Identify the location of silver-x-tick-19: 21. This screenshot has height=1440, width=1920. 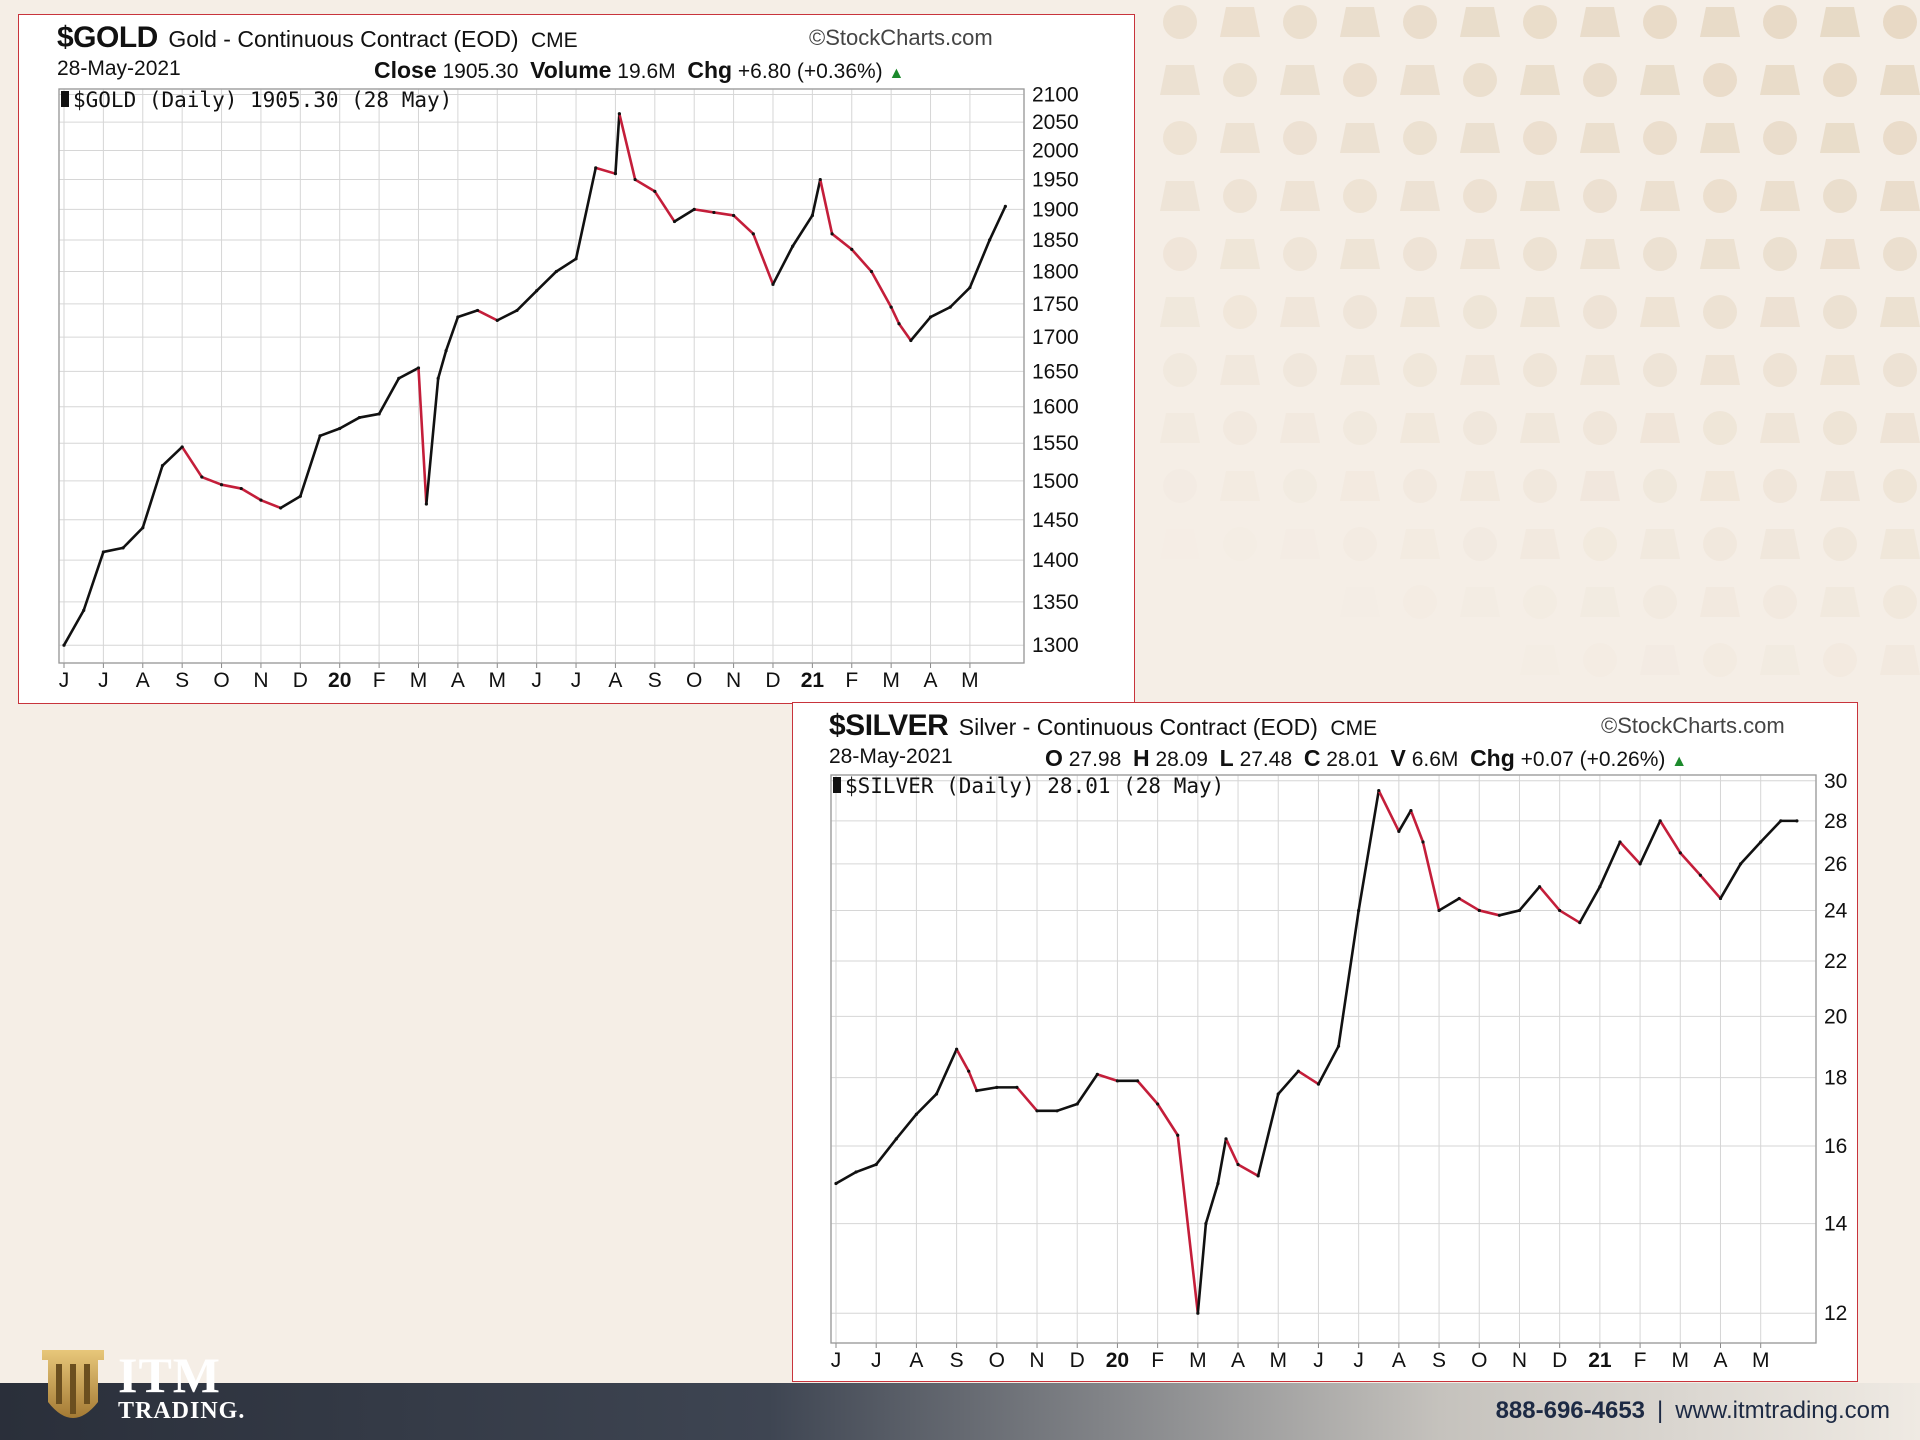
(1600, 1360).